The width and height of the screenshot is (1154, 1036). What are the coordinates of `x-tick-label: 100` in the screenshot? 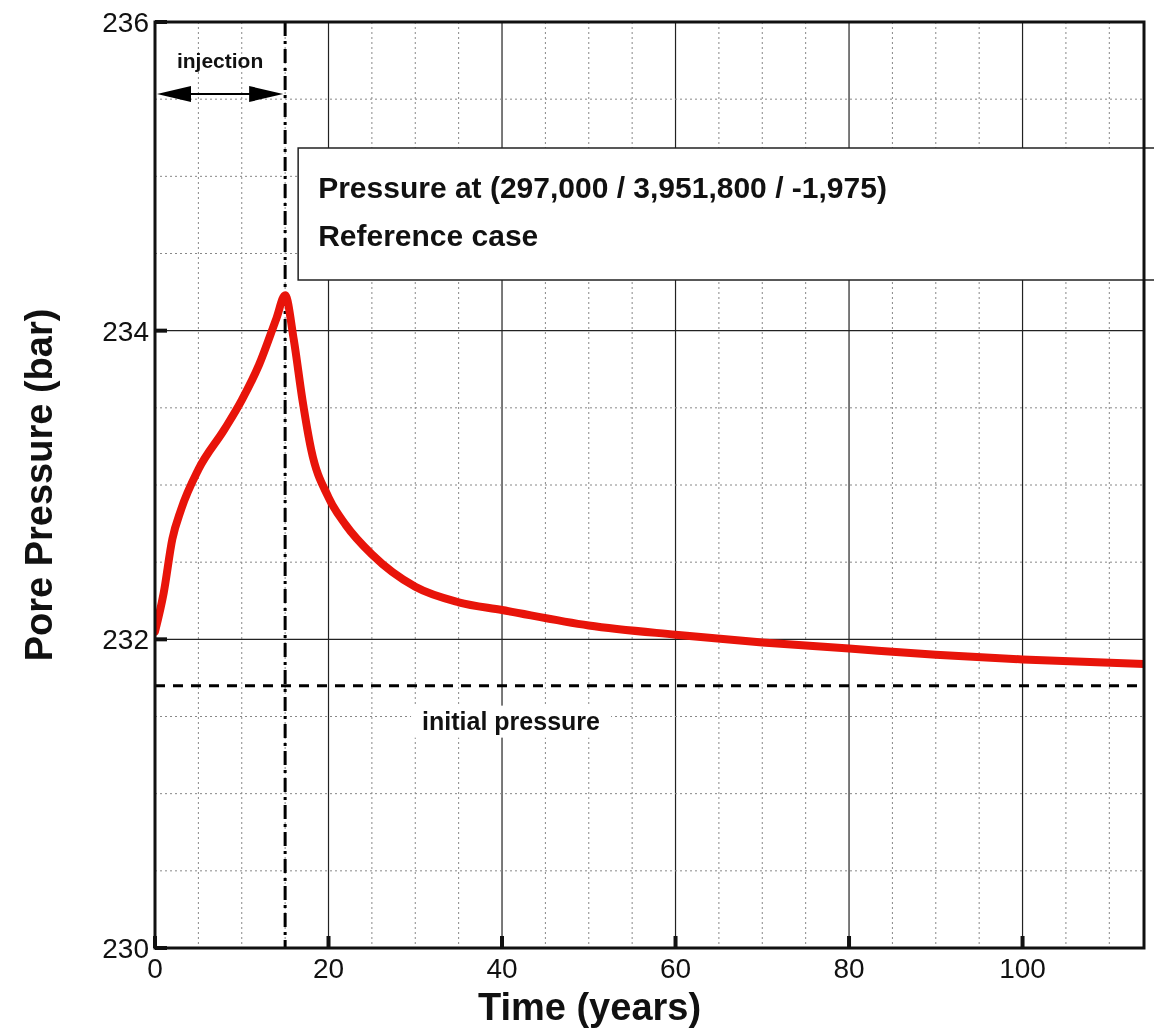 It's located at (1022, 968).